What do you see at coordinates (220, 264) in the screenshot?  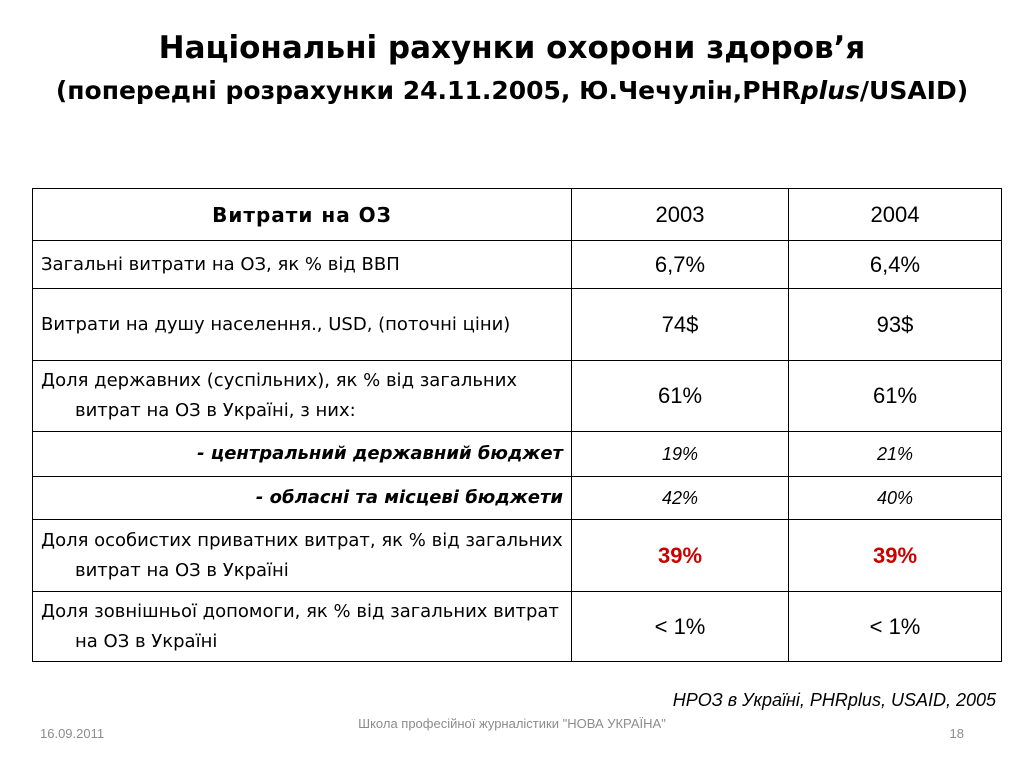 I see `row-label-text: Загальні витрати на ОЗ, як % від ВВП` at bounding box center [220, 264].